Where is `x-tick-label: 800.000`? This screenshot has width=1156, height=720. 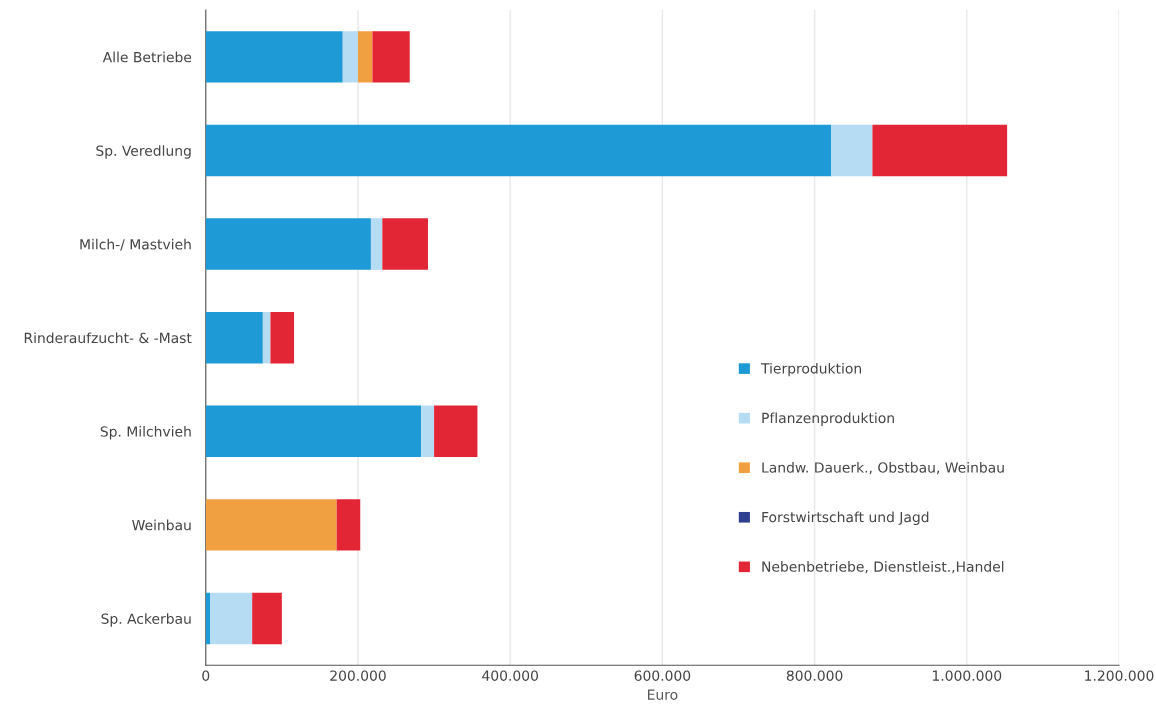 x-tick-label: 800.000 is located at coordinates (814, 675).